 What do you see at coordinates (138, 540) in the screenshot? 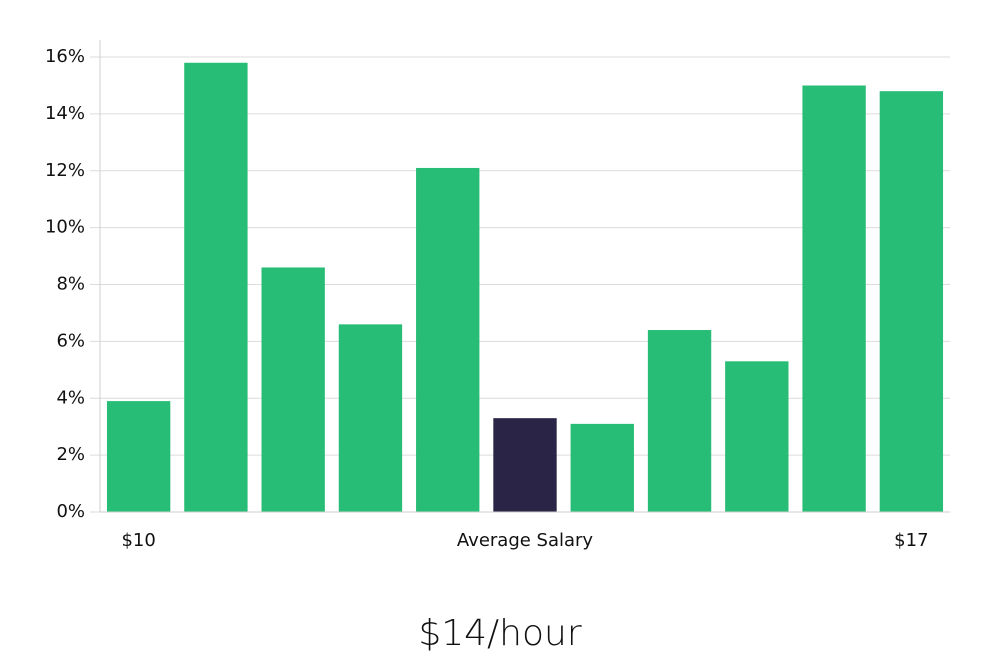
I see `x-tick-label: $10` at bounding box center [138, 540].